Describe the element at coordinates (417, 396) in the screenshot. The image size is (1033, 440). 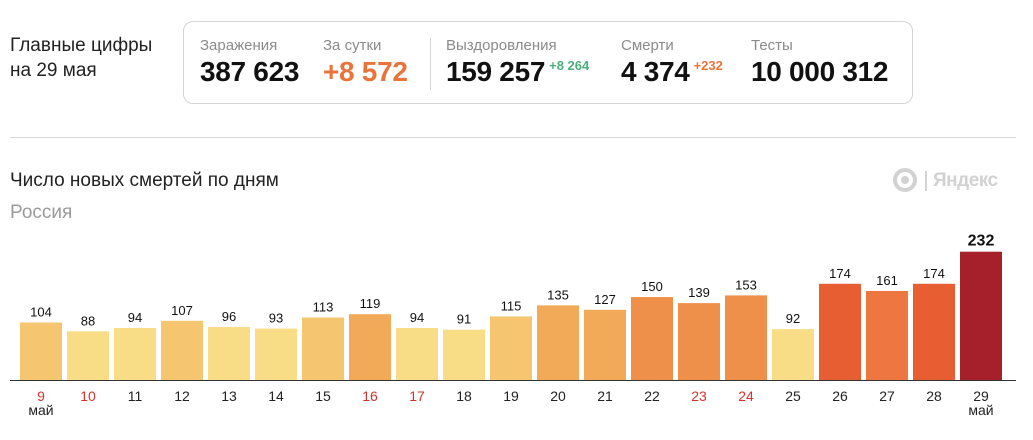
I see `tick-label-17: 17` at that location.